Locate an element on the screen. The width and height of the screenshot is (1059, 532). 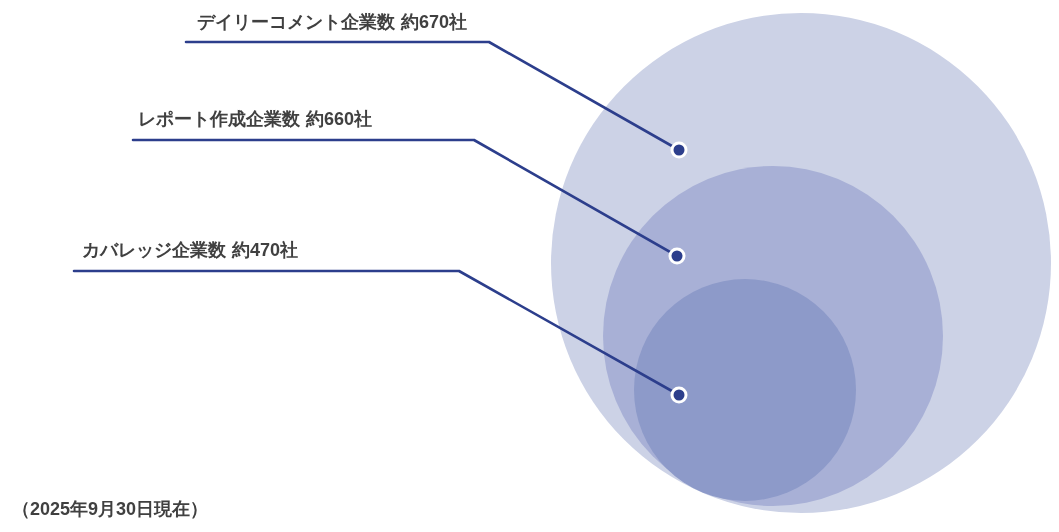
data-label: 約470社 is located at coordinates (265, 250).